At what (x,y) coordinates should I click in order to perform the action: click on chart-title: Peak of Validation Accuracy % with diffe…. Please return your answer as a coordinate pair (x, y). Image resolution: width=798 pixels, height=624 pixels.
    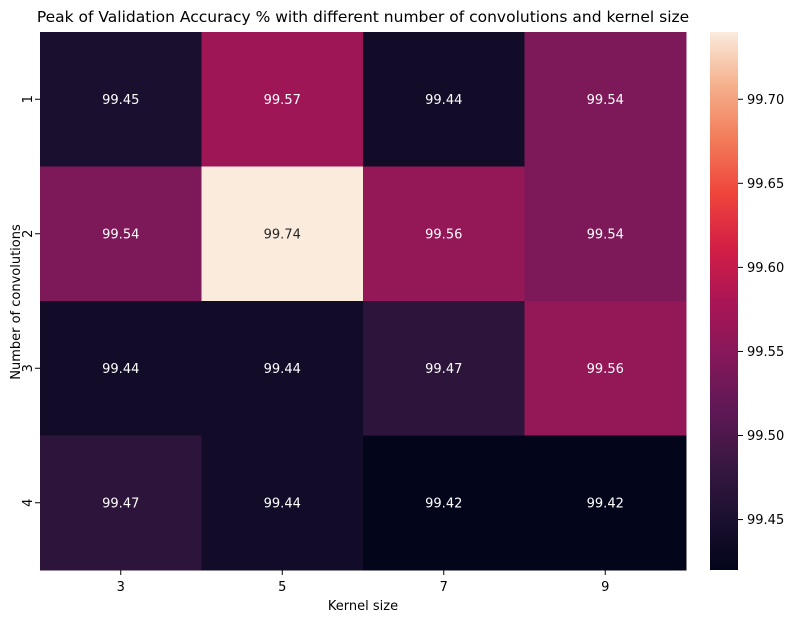
    Looking at the image, I should click on (363, 17).